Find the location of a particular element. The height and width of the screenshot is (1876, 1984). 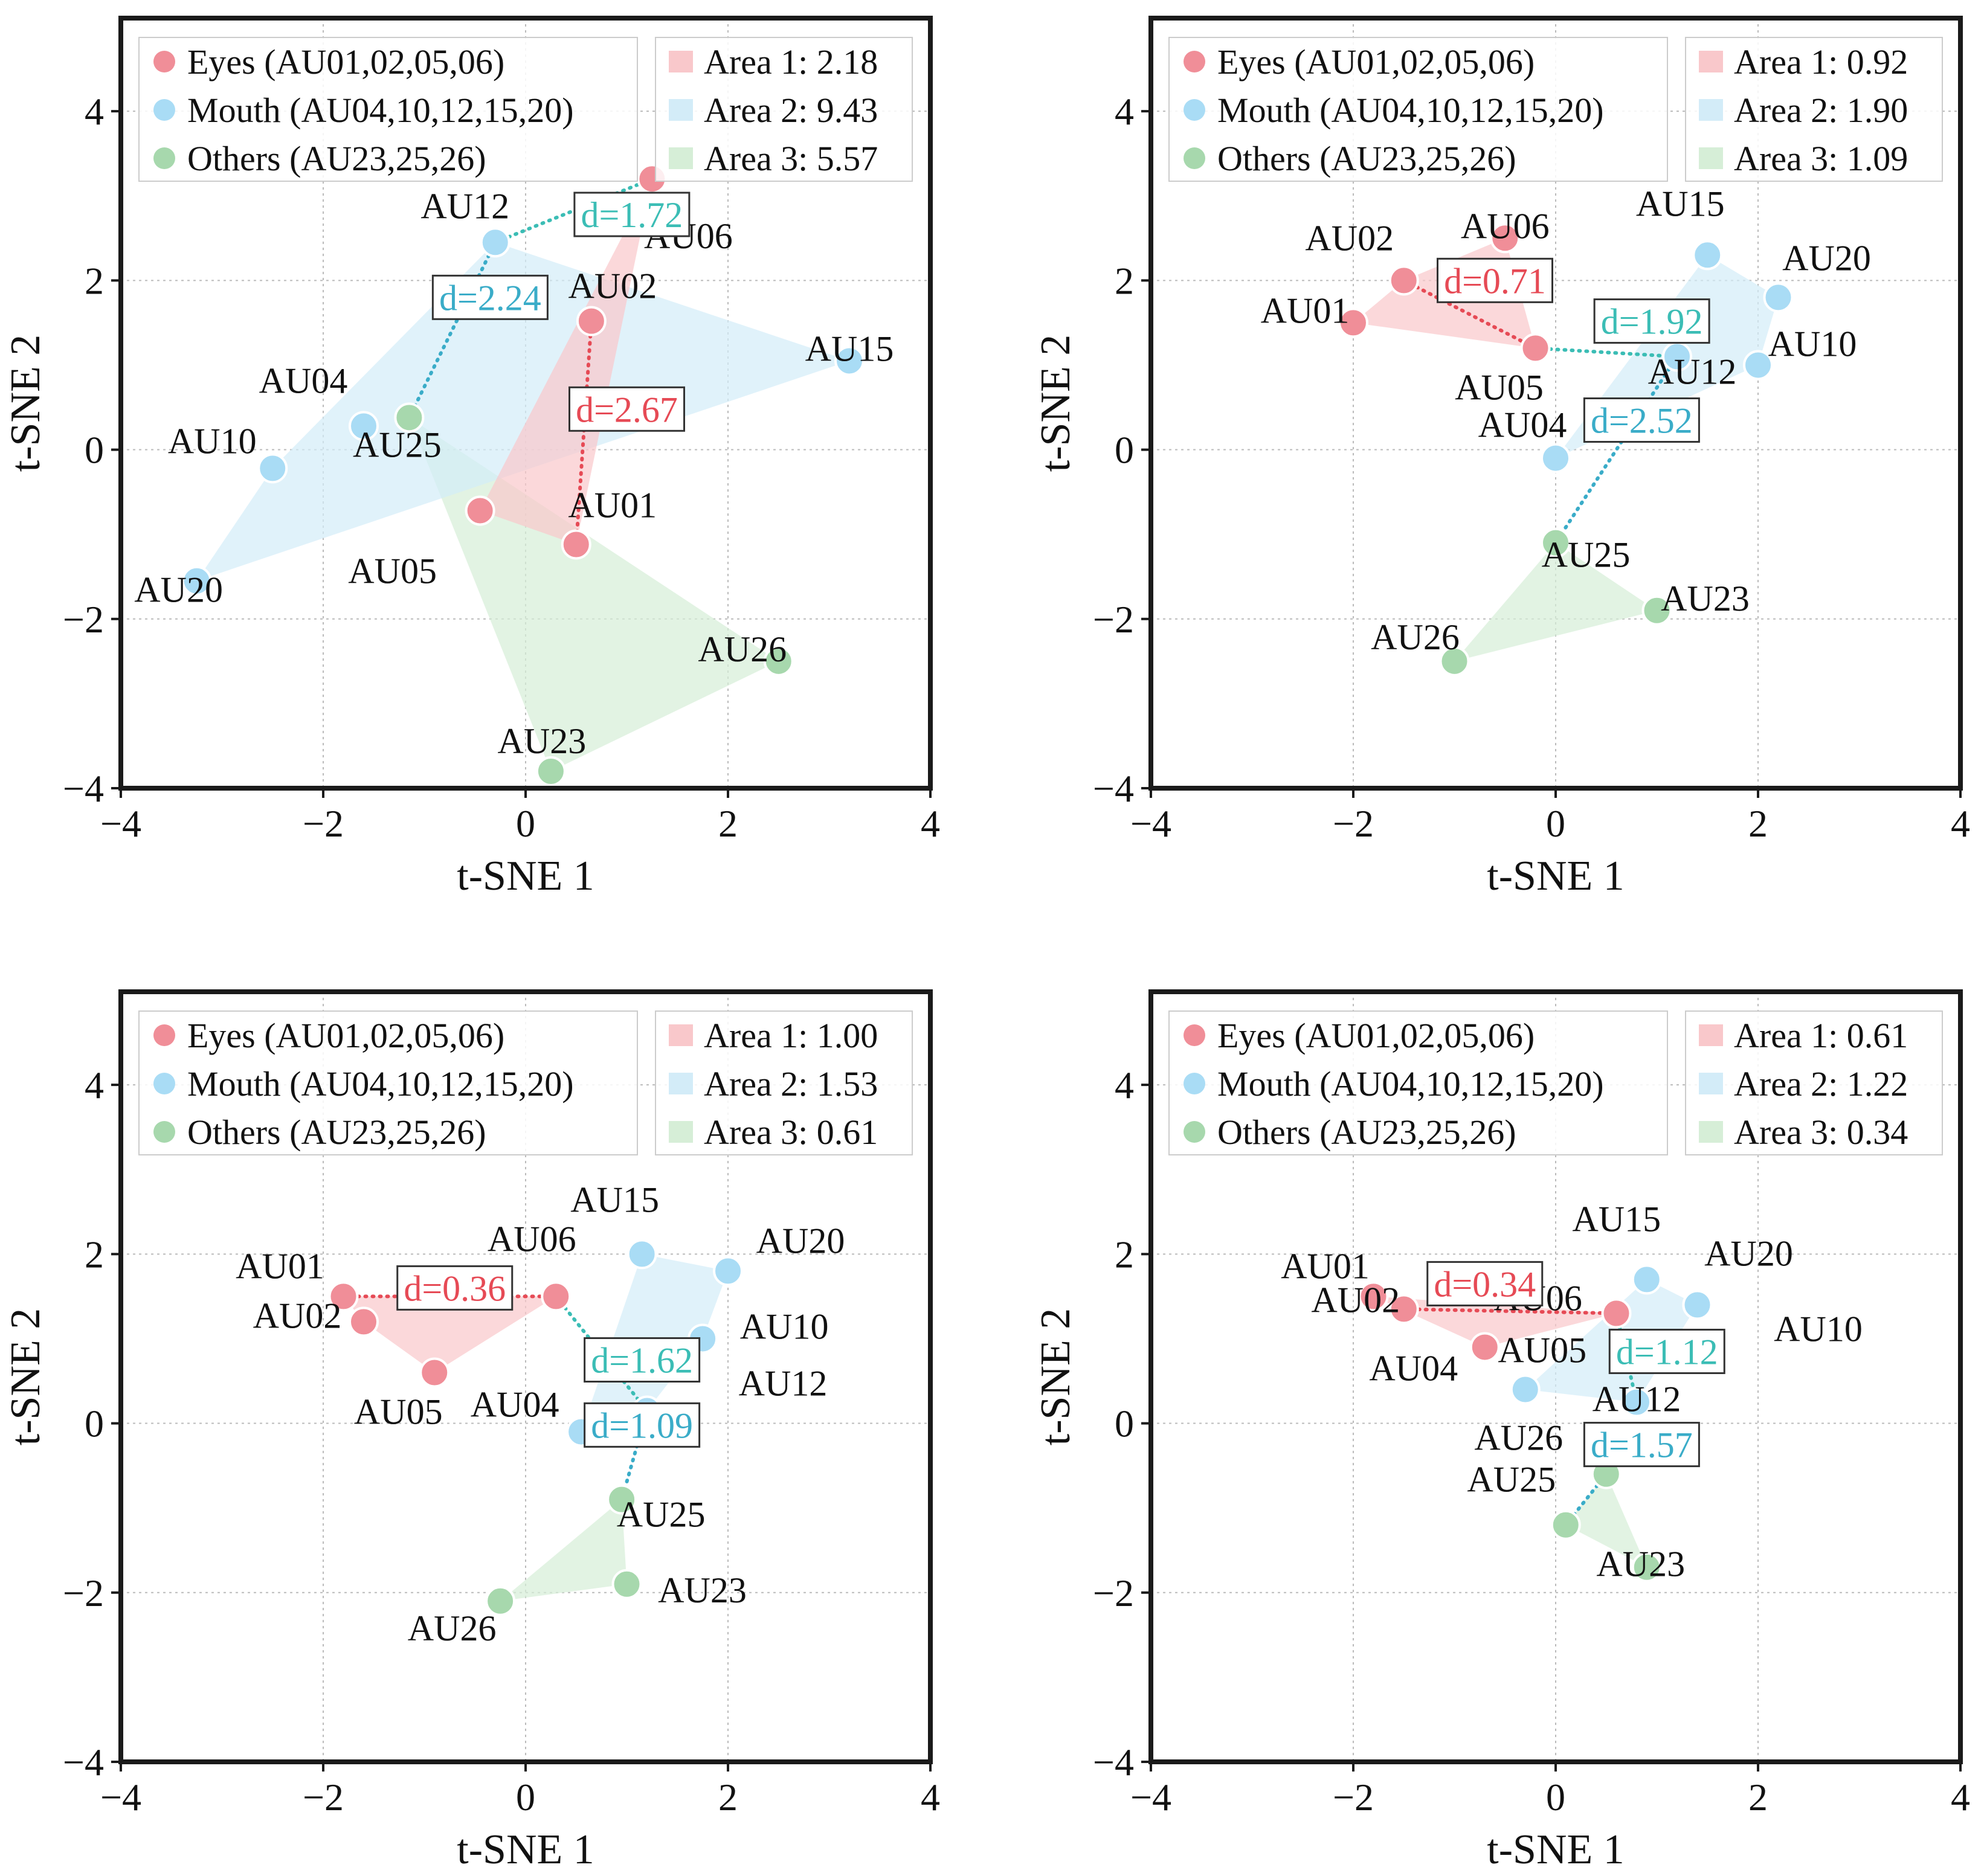

distance-label: d=1.09 is located at coordinates (642, 1425).